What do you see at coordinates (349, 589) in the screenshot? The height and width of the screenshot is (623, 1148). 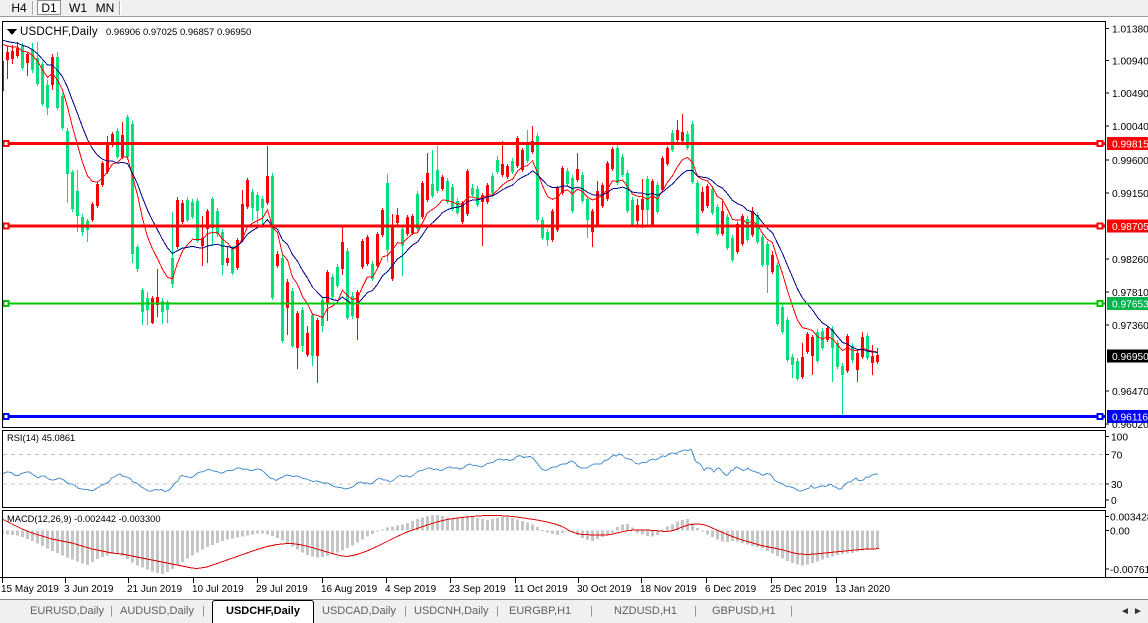 I see `svg-text: 16 Aug 2019` at bounding box center [349, 589].